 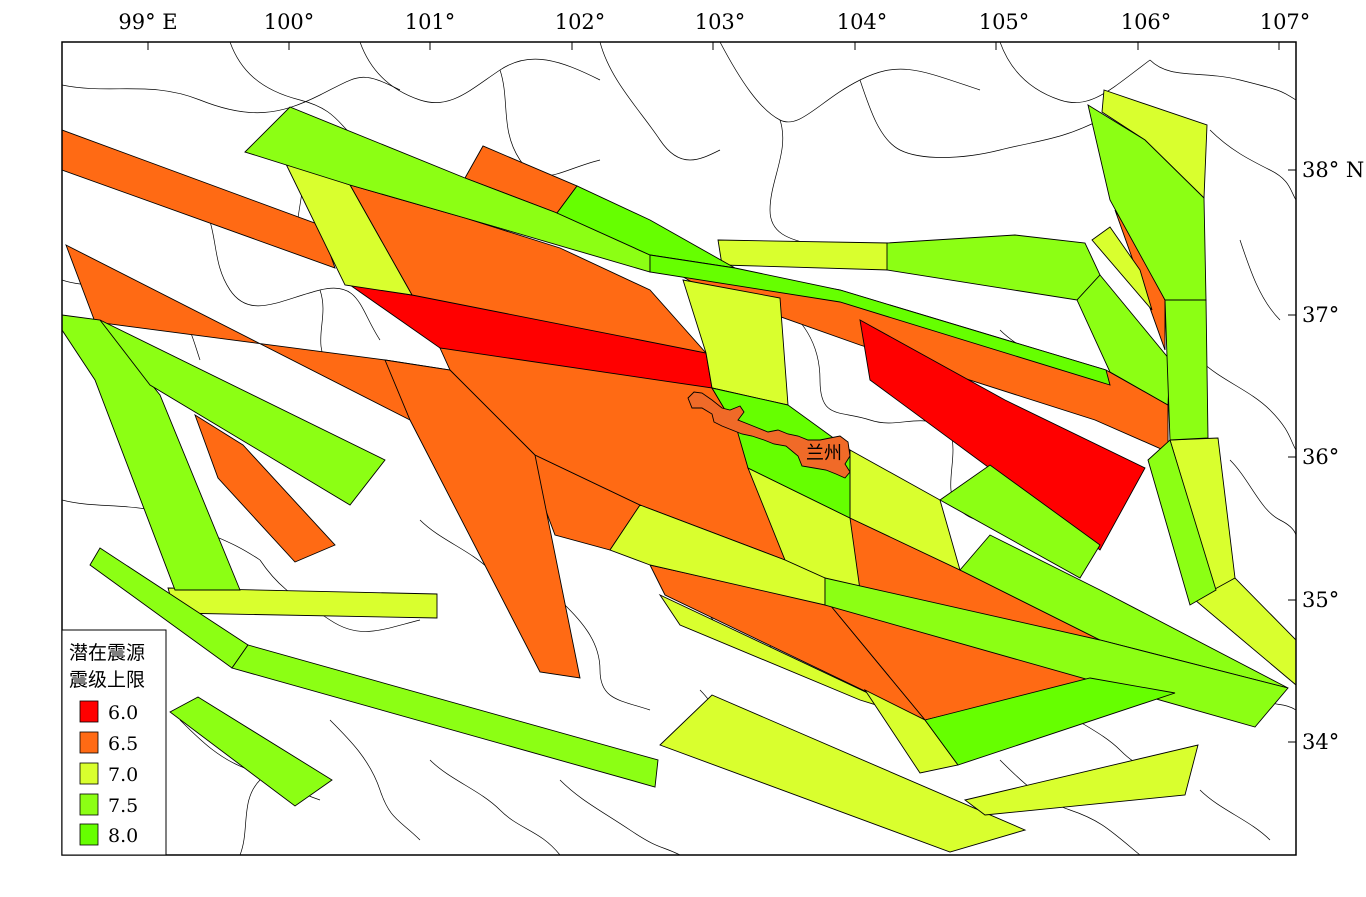 I want to click on legend-title-line1: 潜在震源, so click(x=107, y=653).